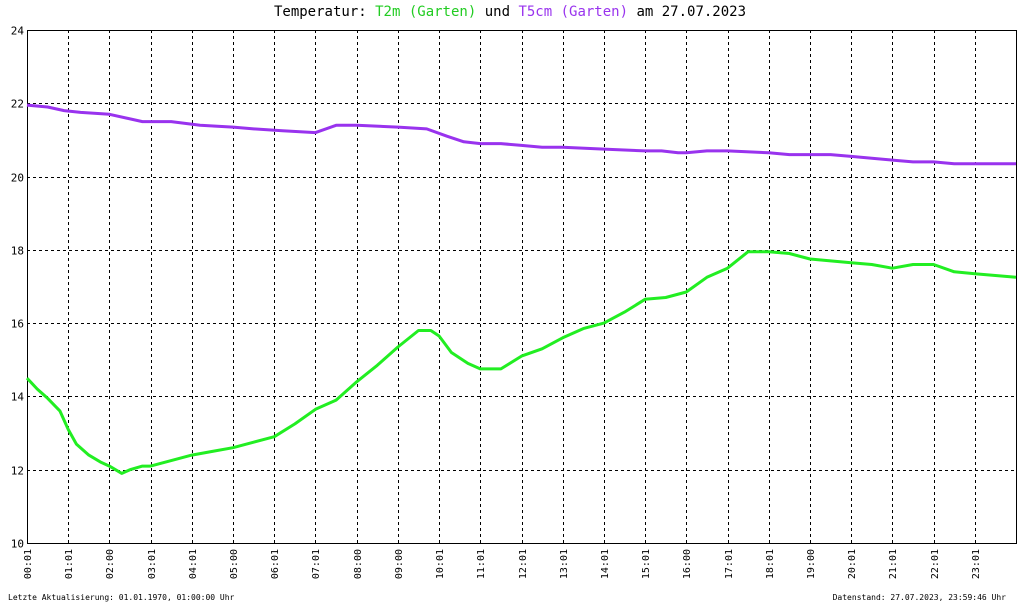 The height and width of the screenshot is (606, 1020). What do you see at coordinates (234, 564) in the screenshot?
I see `x-tick-label: 05:00` at bounding box center [234, 564].